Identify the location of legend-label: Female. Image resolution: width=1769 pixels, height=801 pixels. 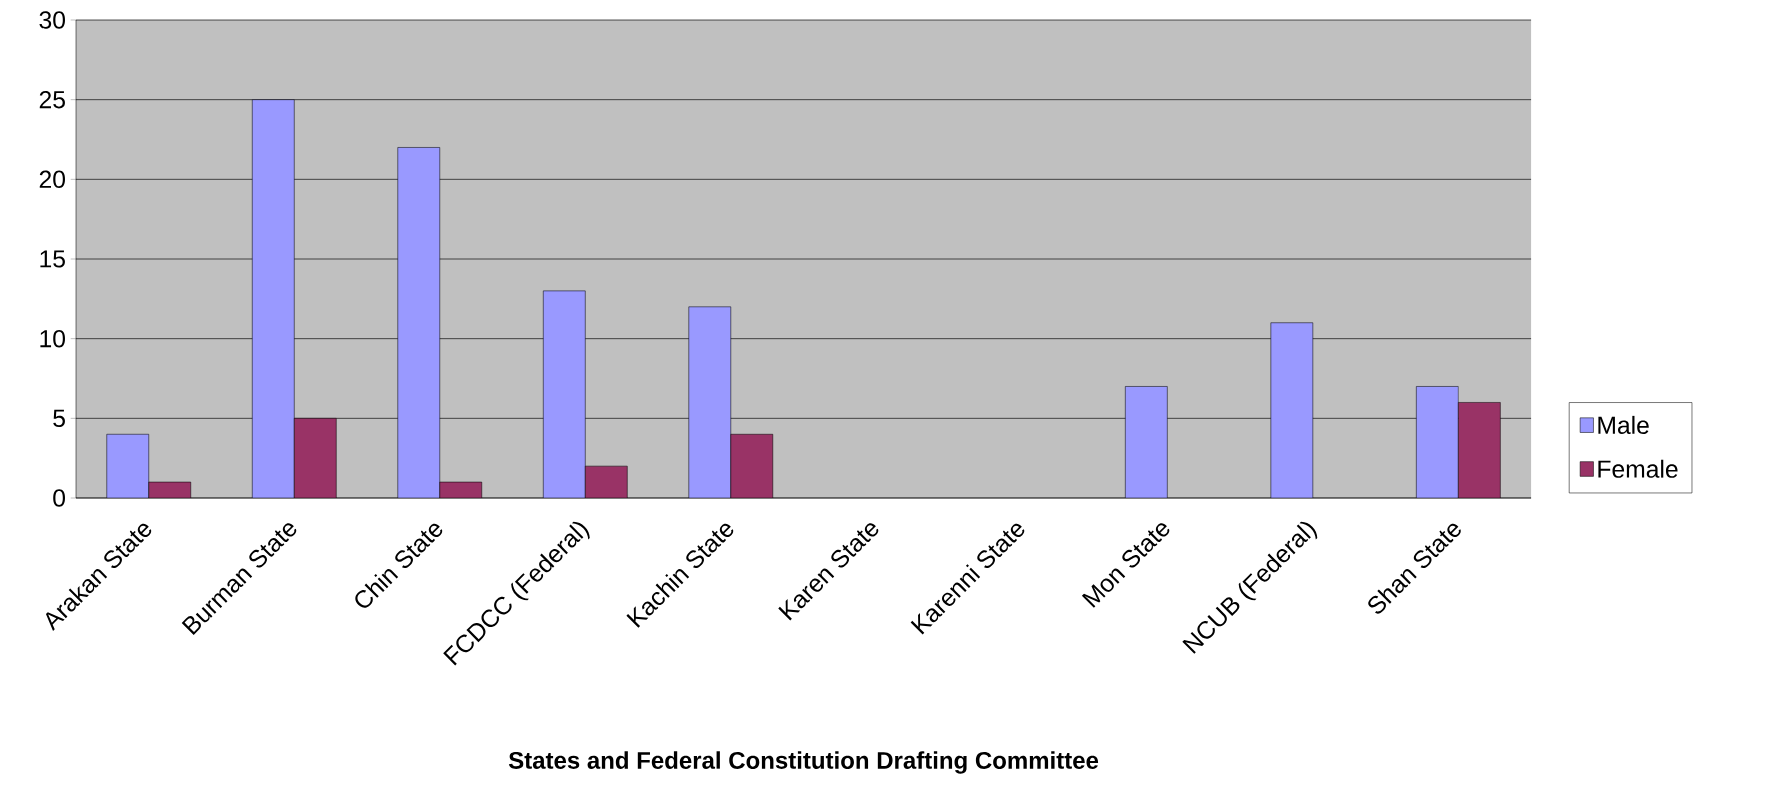
(1638, 468).